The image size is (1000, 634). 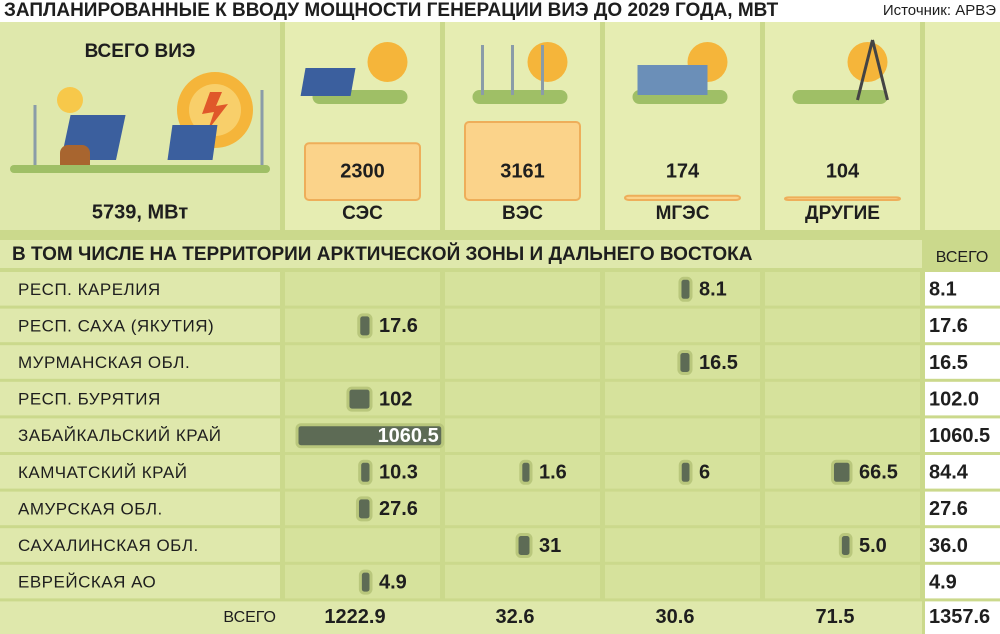 I want to click on row-name: САХАЛИНСКАЯ ОБЛ., so click(x=108, y=545).